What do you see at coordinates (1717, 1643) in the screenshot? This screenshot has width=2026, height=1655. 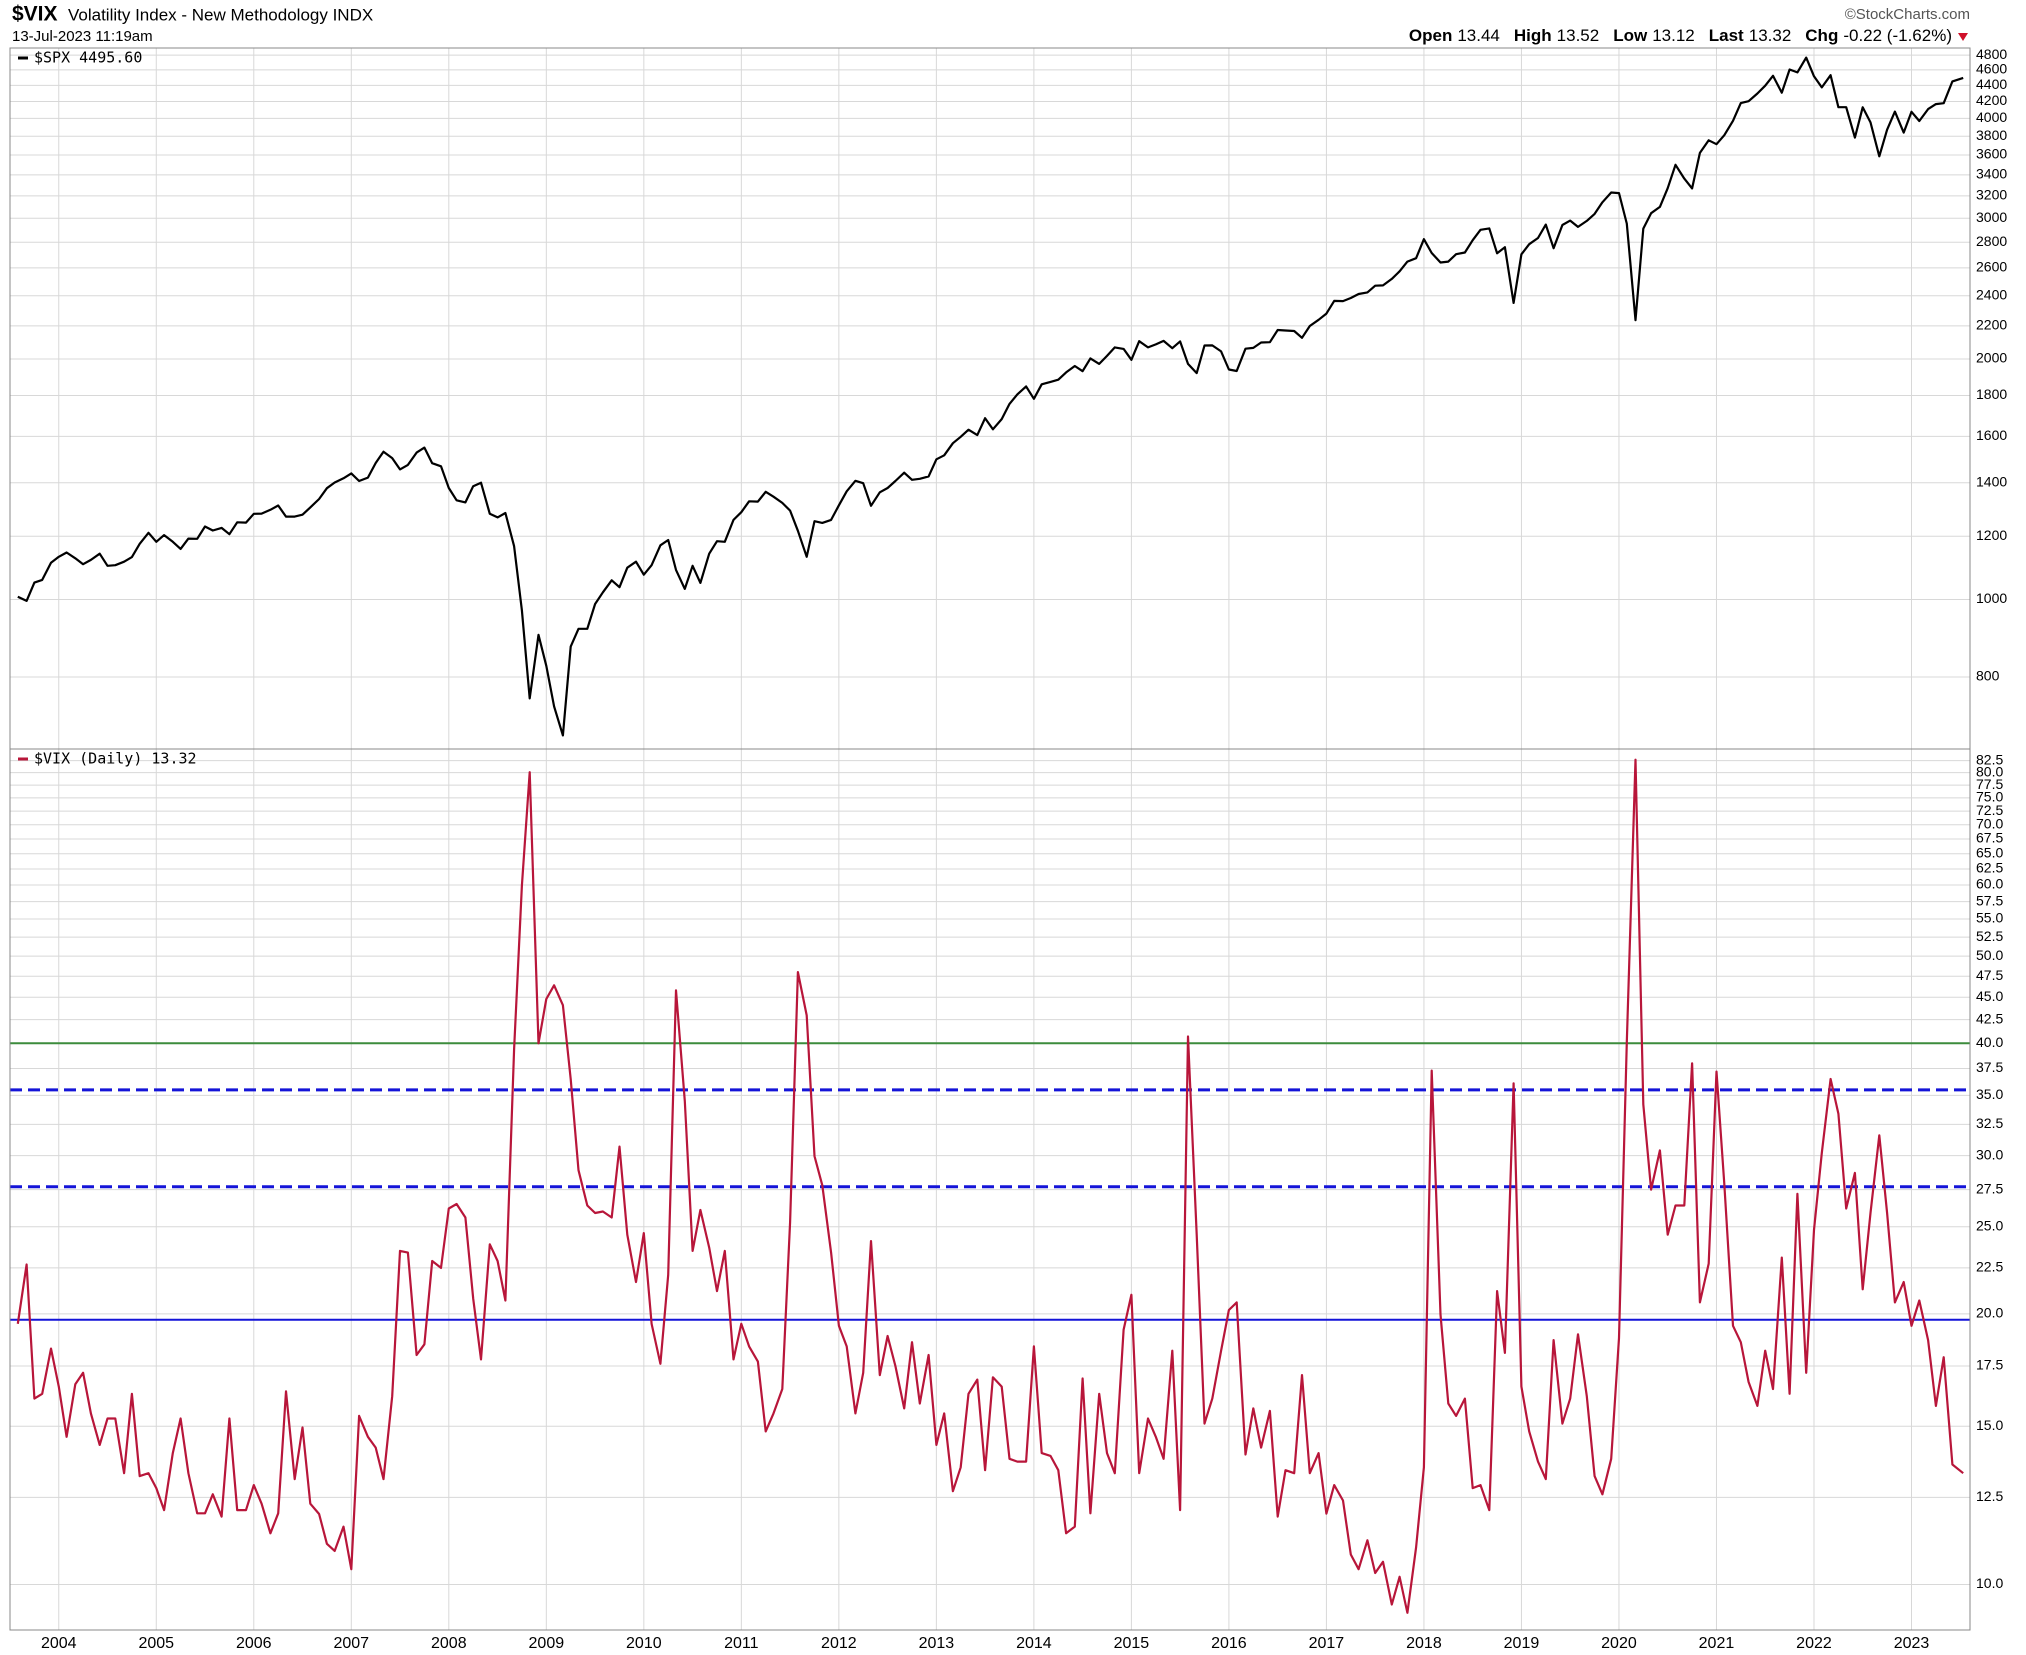 I see `x-tick-label: 2021` at bounding box center [1717, 1643].